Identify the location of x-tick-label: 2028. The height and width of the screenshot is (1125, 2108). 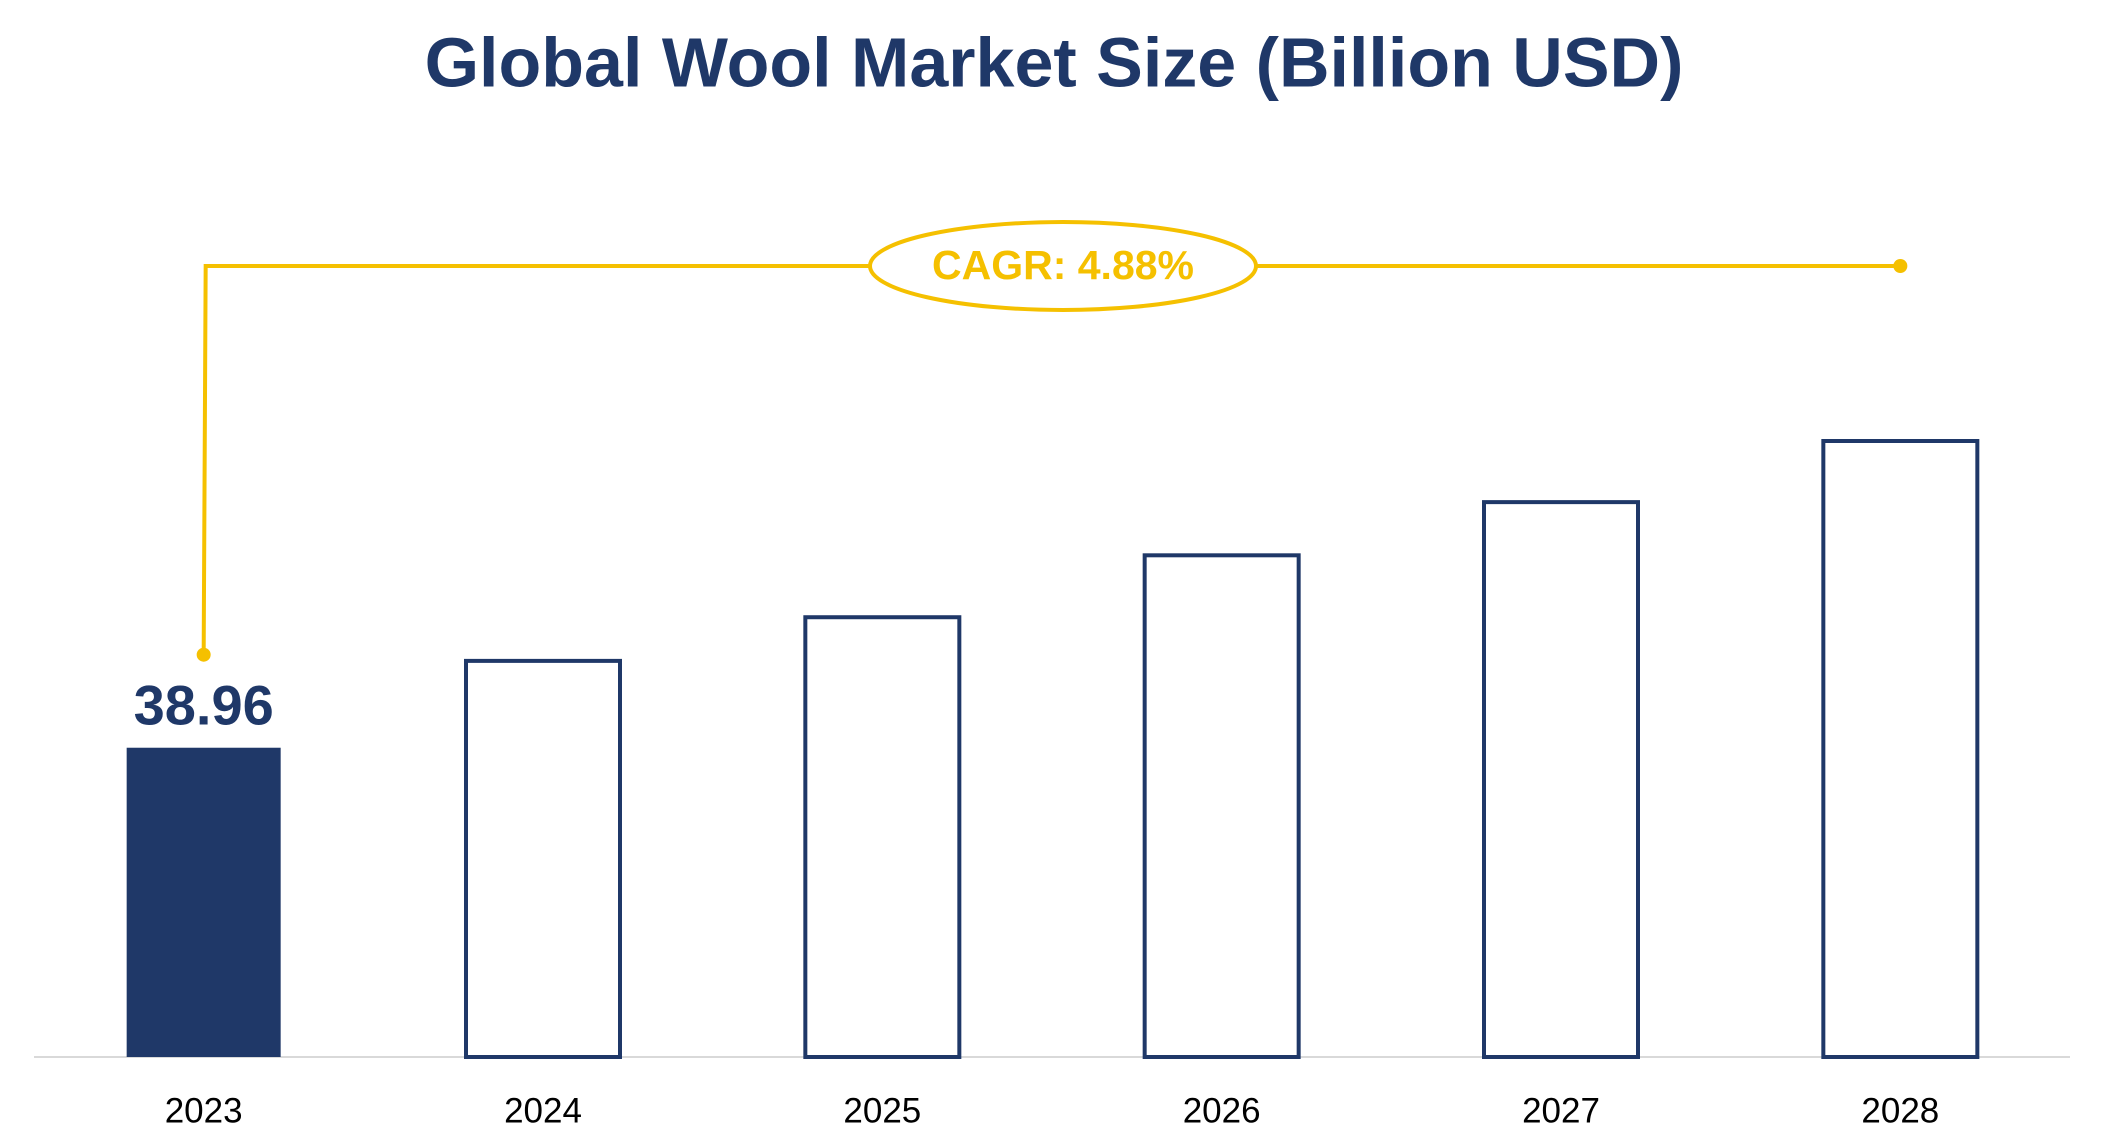
(1900, 1108).